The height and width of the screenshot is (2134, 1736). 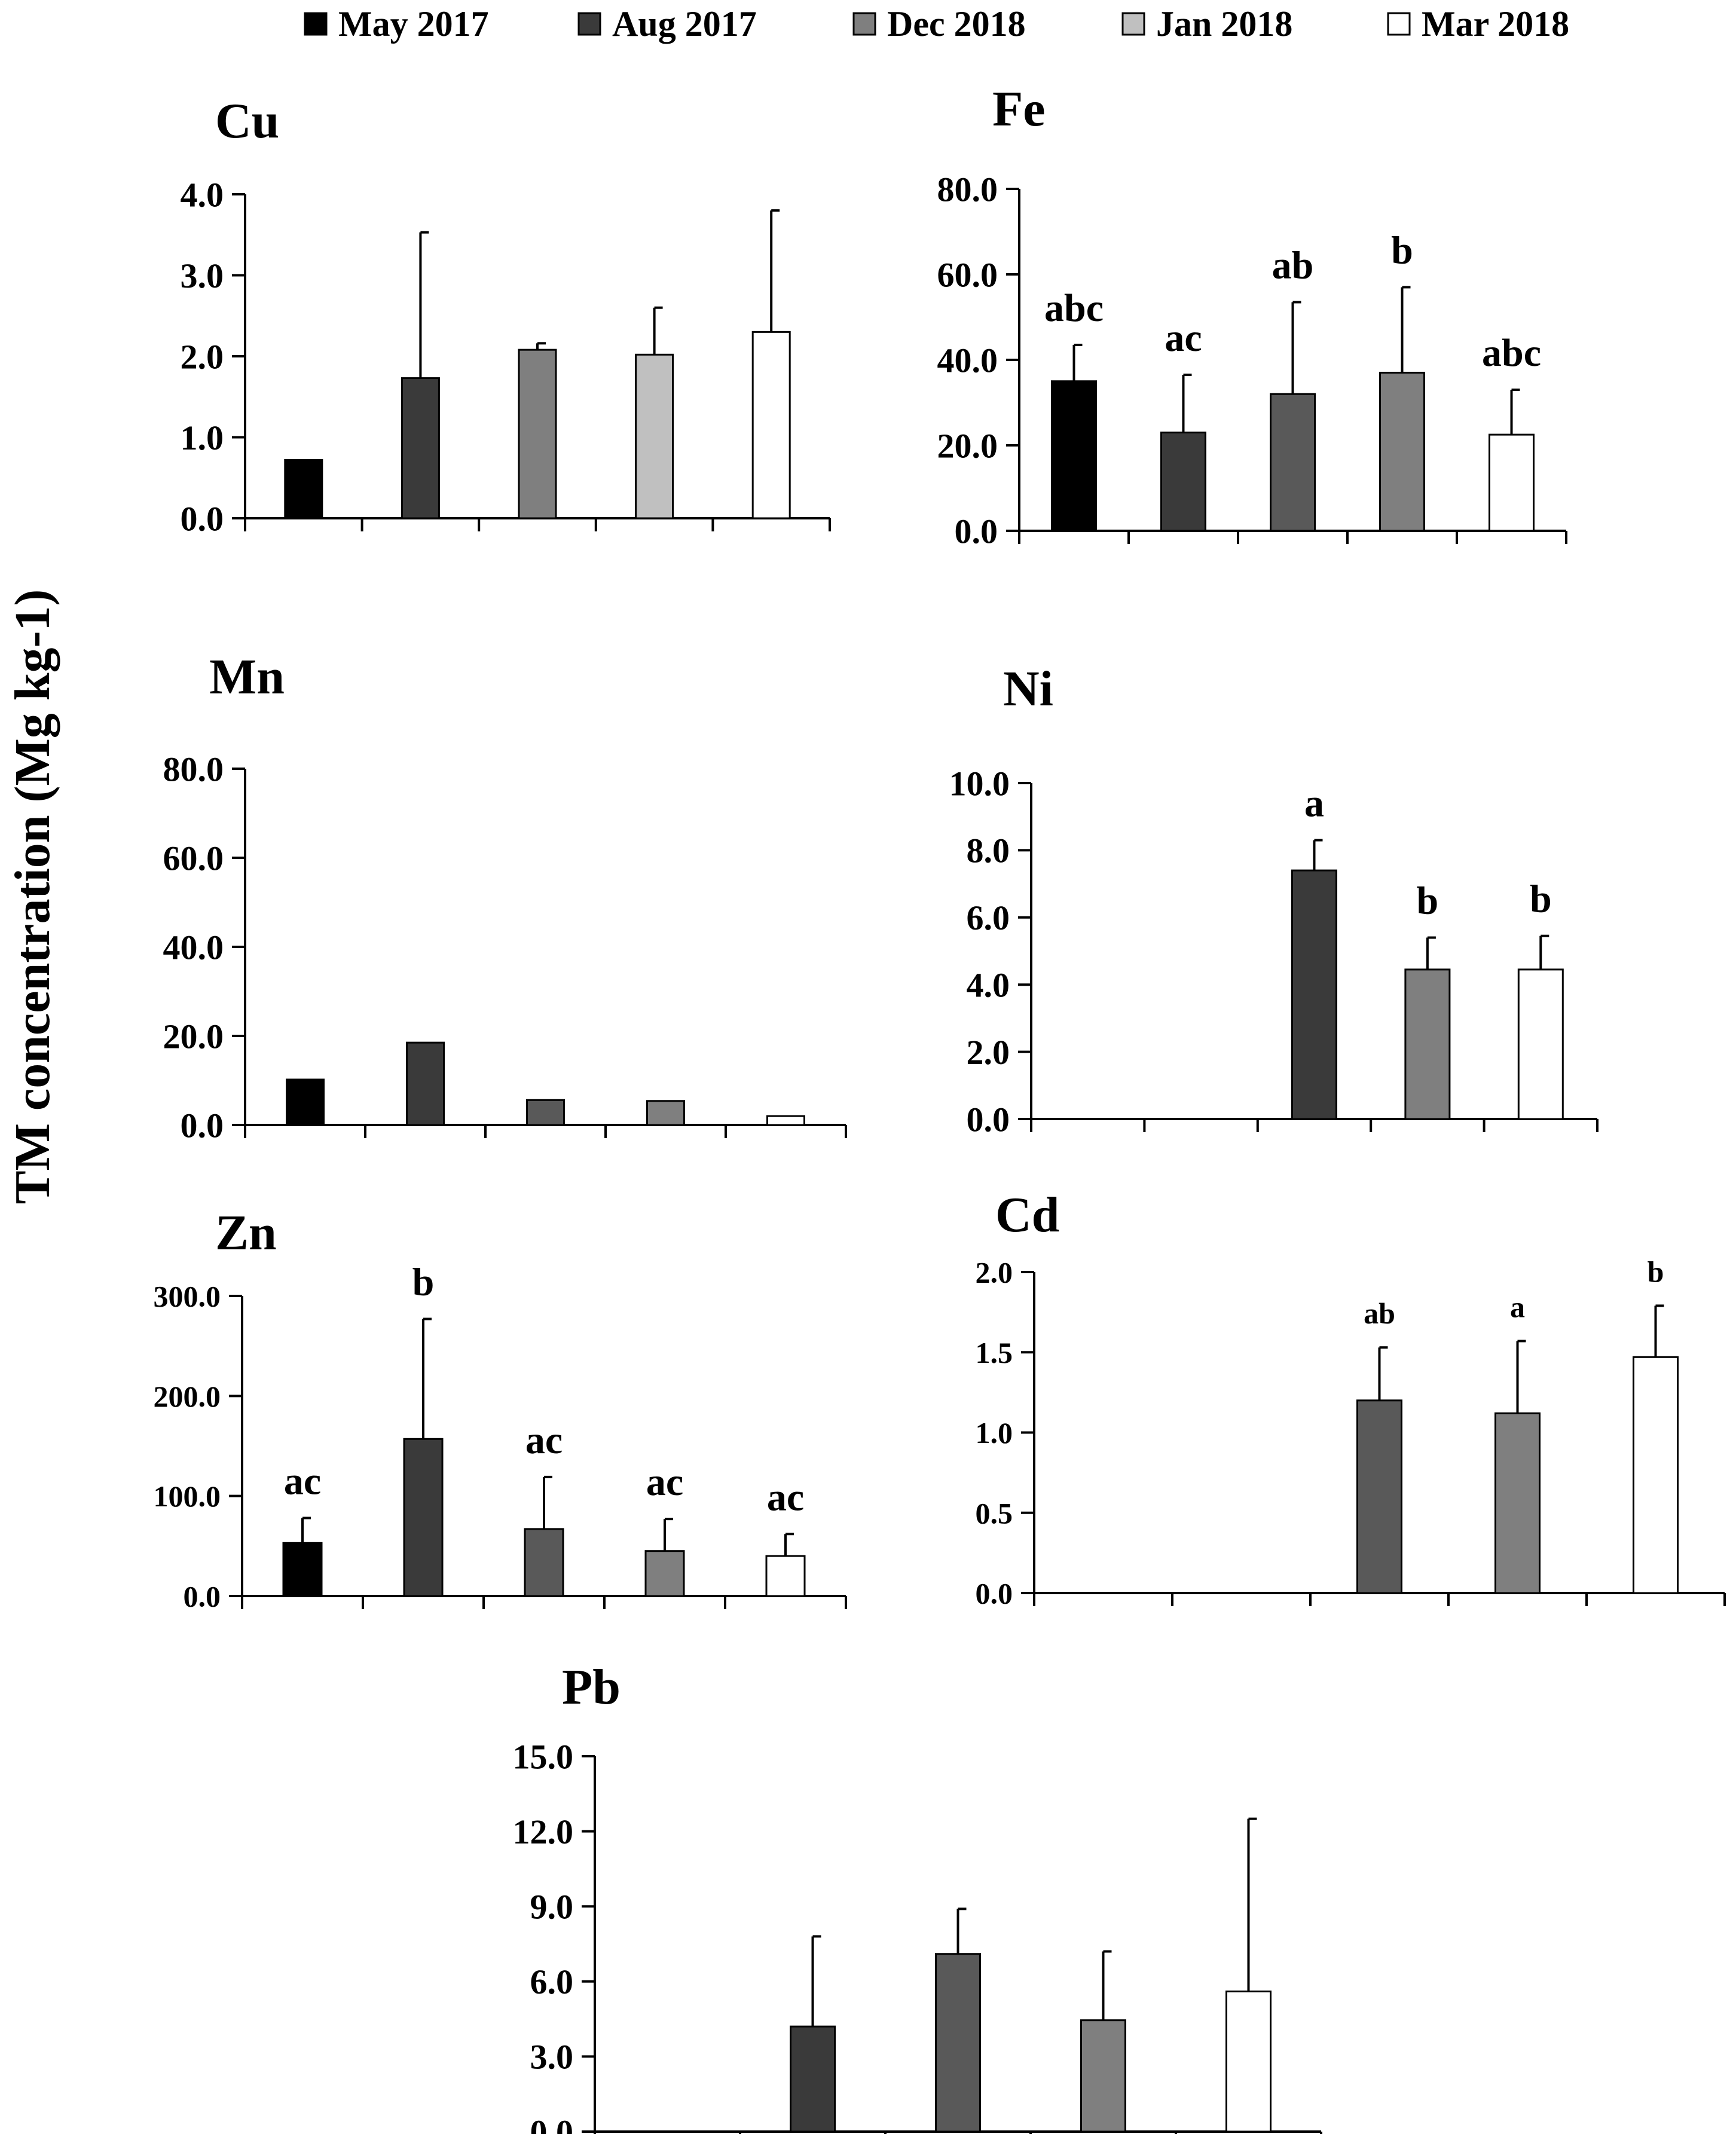 I want to click on y-tick-label: 15.0, so click(x=544, y=1756).